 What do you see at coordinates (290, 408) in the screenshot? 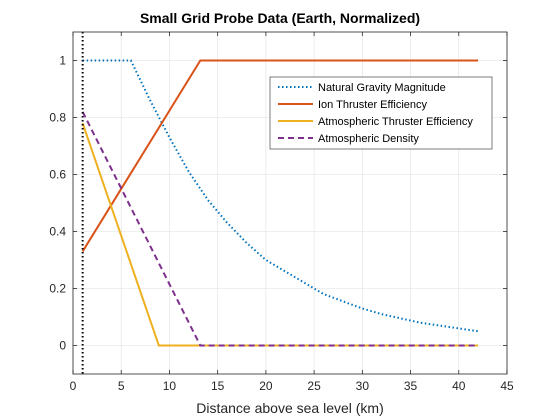
I see `x-axis-label: Distance above sea level (km)` at bounding box center [290, 408].